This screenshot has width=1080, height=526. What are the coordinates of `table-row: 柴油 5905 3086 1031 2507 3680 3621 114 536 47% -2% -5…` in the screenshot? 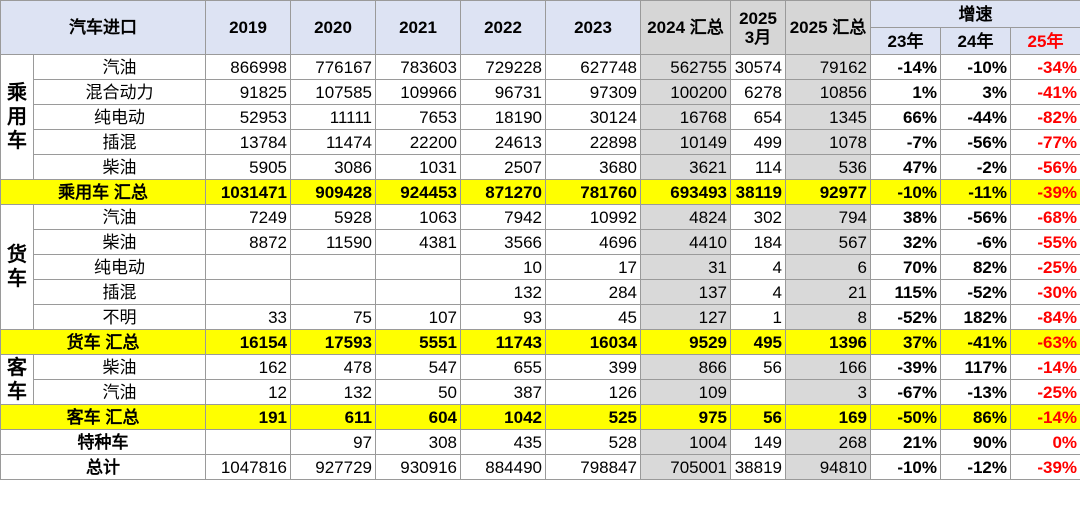 It's located at (540, 167).